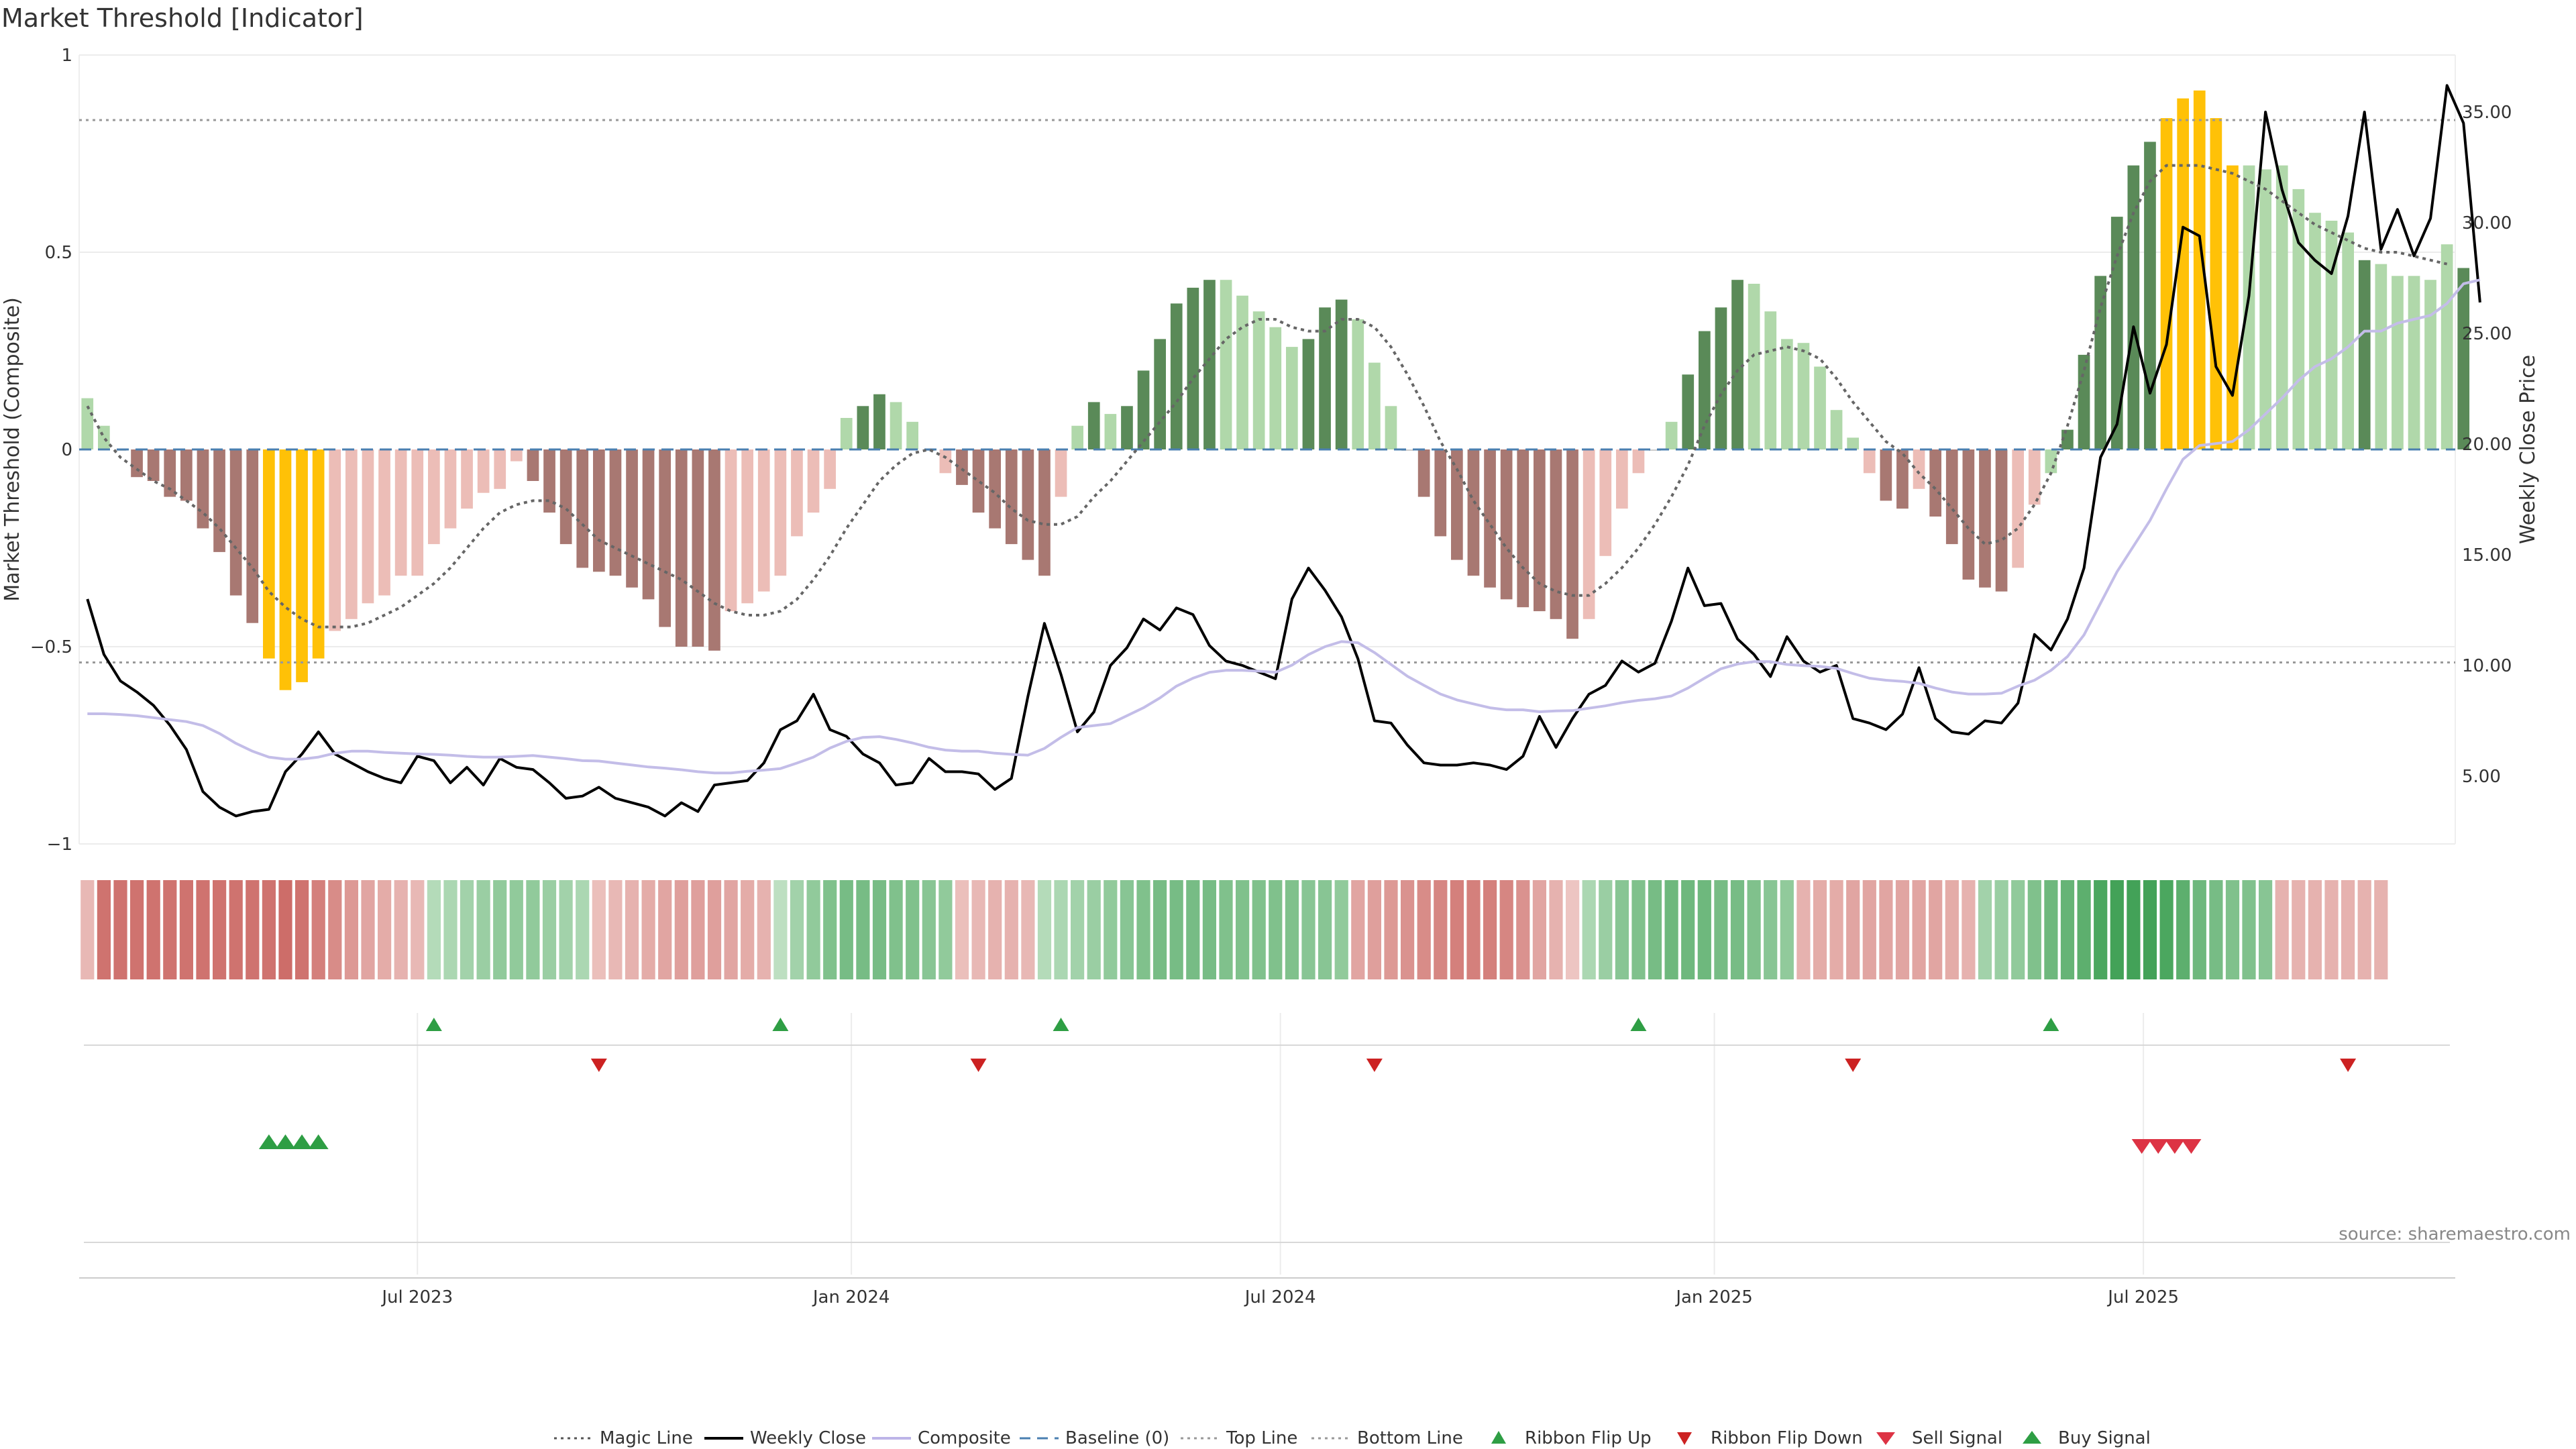  What do you see at coordinates (2487, 334) in the screenshot?
I see `right-tick-label: 25.00` at bounding box center [2487, 334].